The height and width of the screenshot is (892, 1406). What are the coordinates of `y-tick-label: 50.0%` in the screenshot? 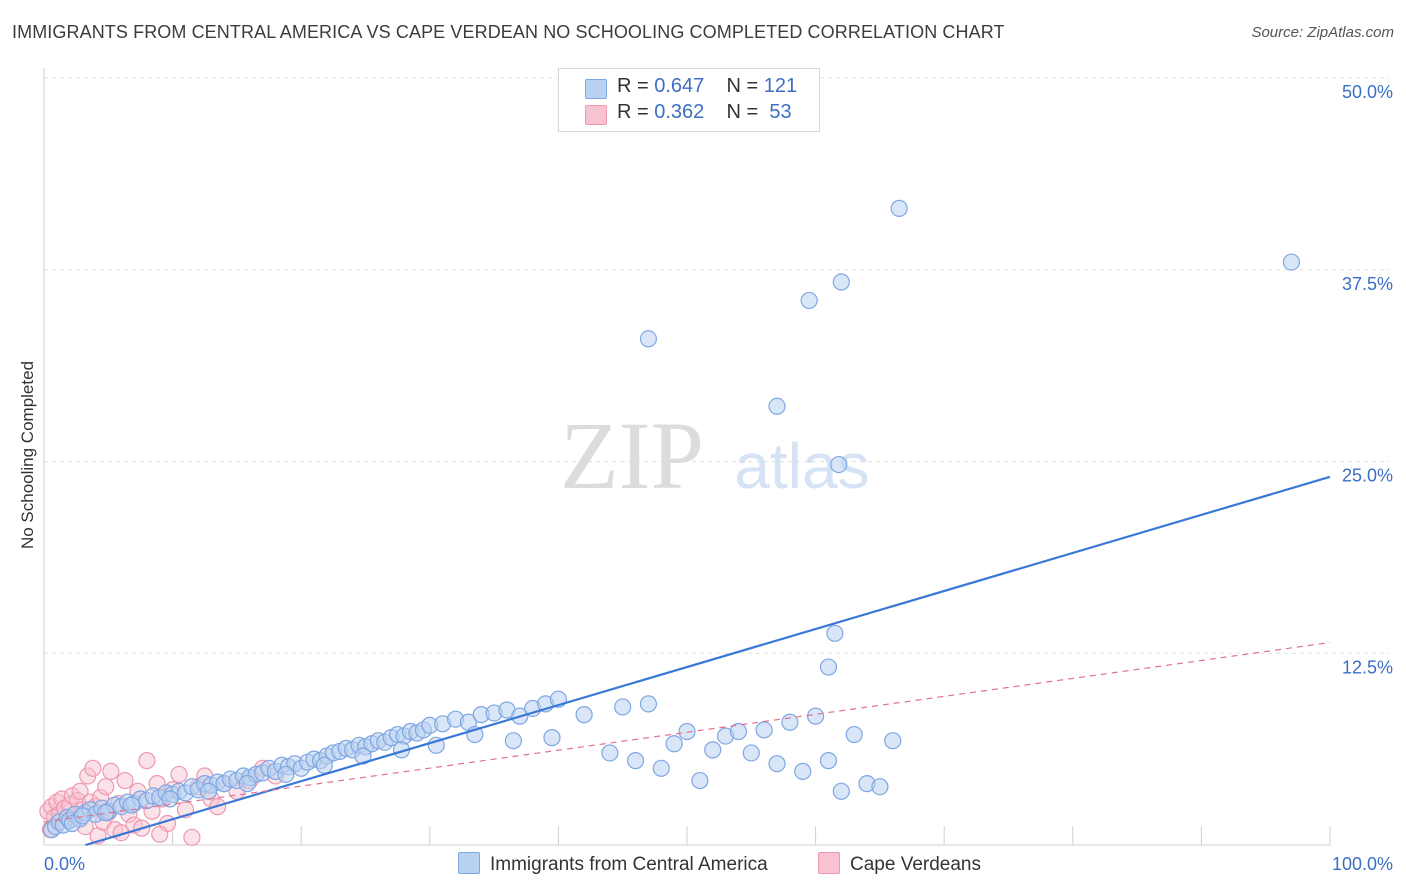 It's located at (1367, 92).